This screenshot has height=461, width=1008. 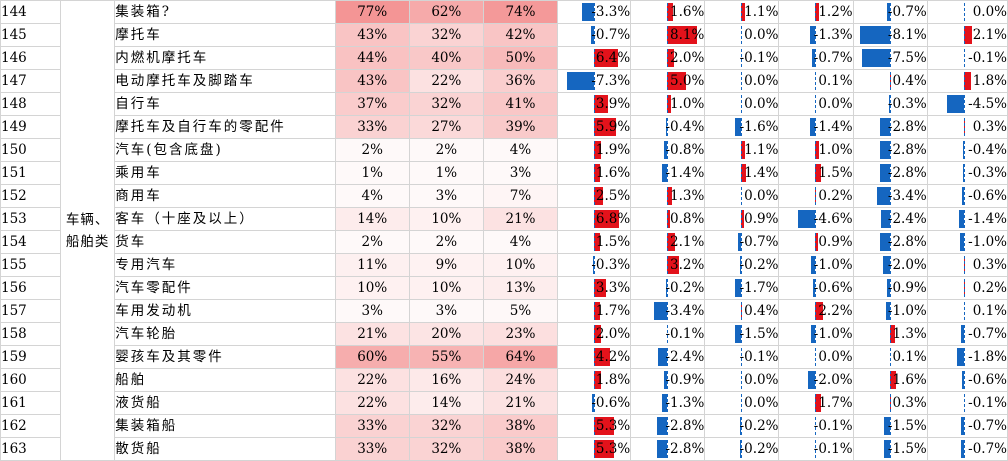 What do you see at coordinates (594, 288) in the screenshot?
I see `change-cell: 3.3%` at bounding box center [594, 288].